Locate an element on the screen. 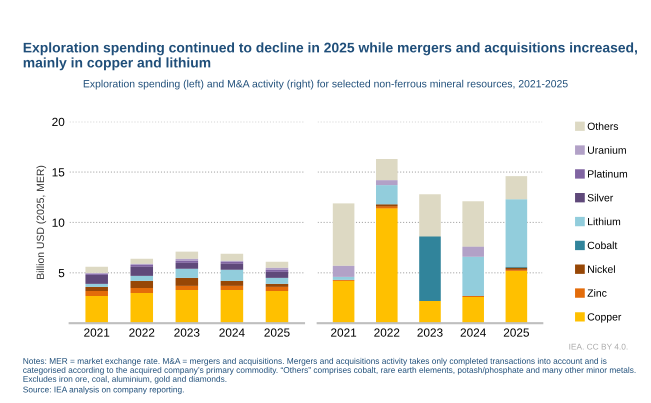 This screenshot has width=651, height=403. y-tick-label: 5 is located at coordinates (61, 273).